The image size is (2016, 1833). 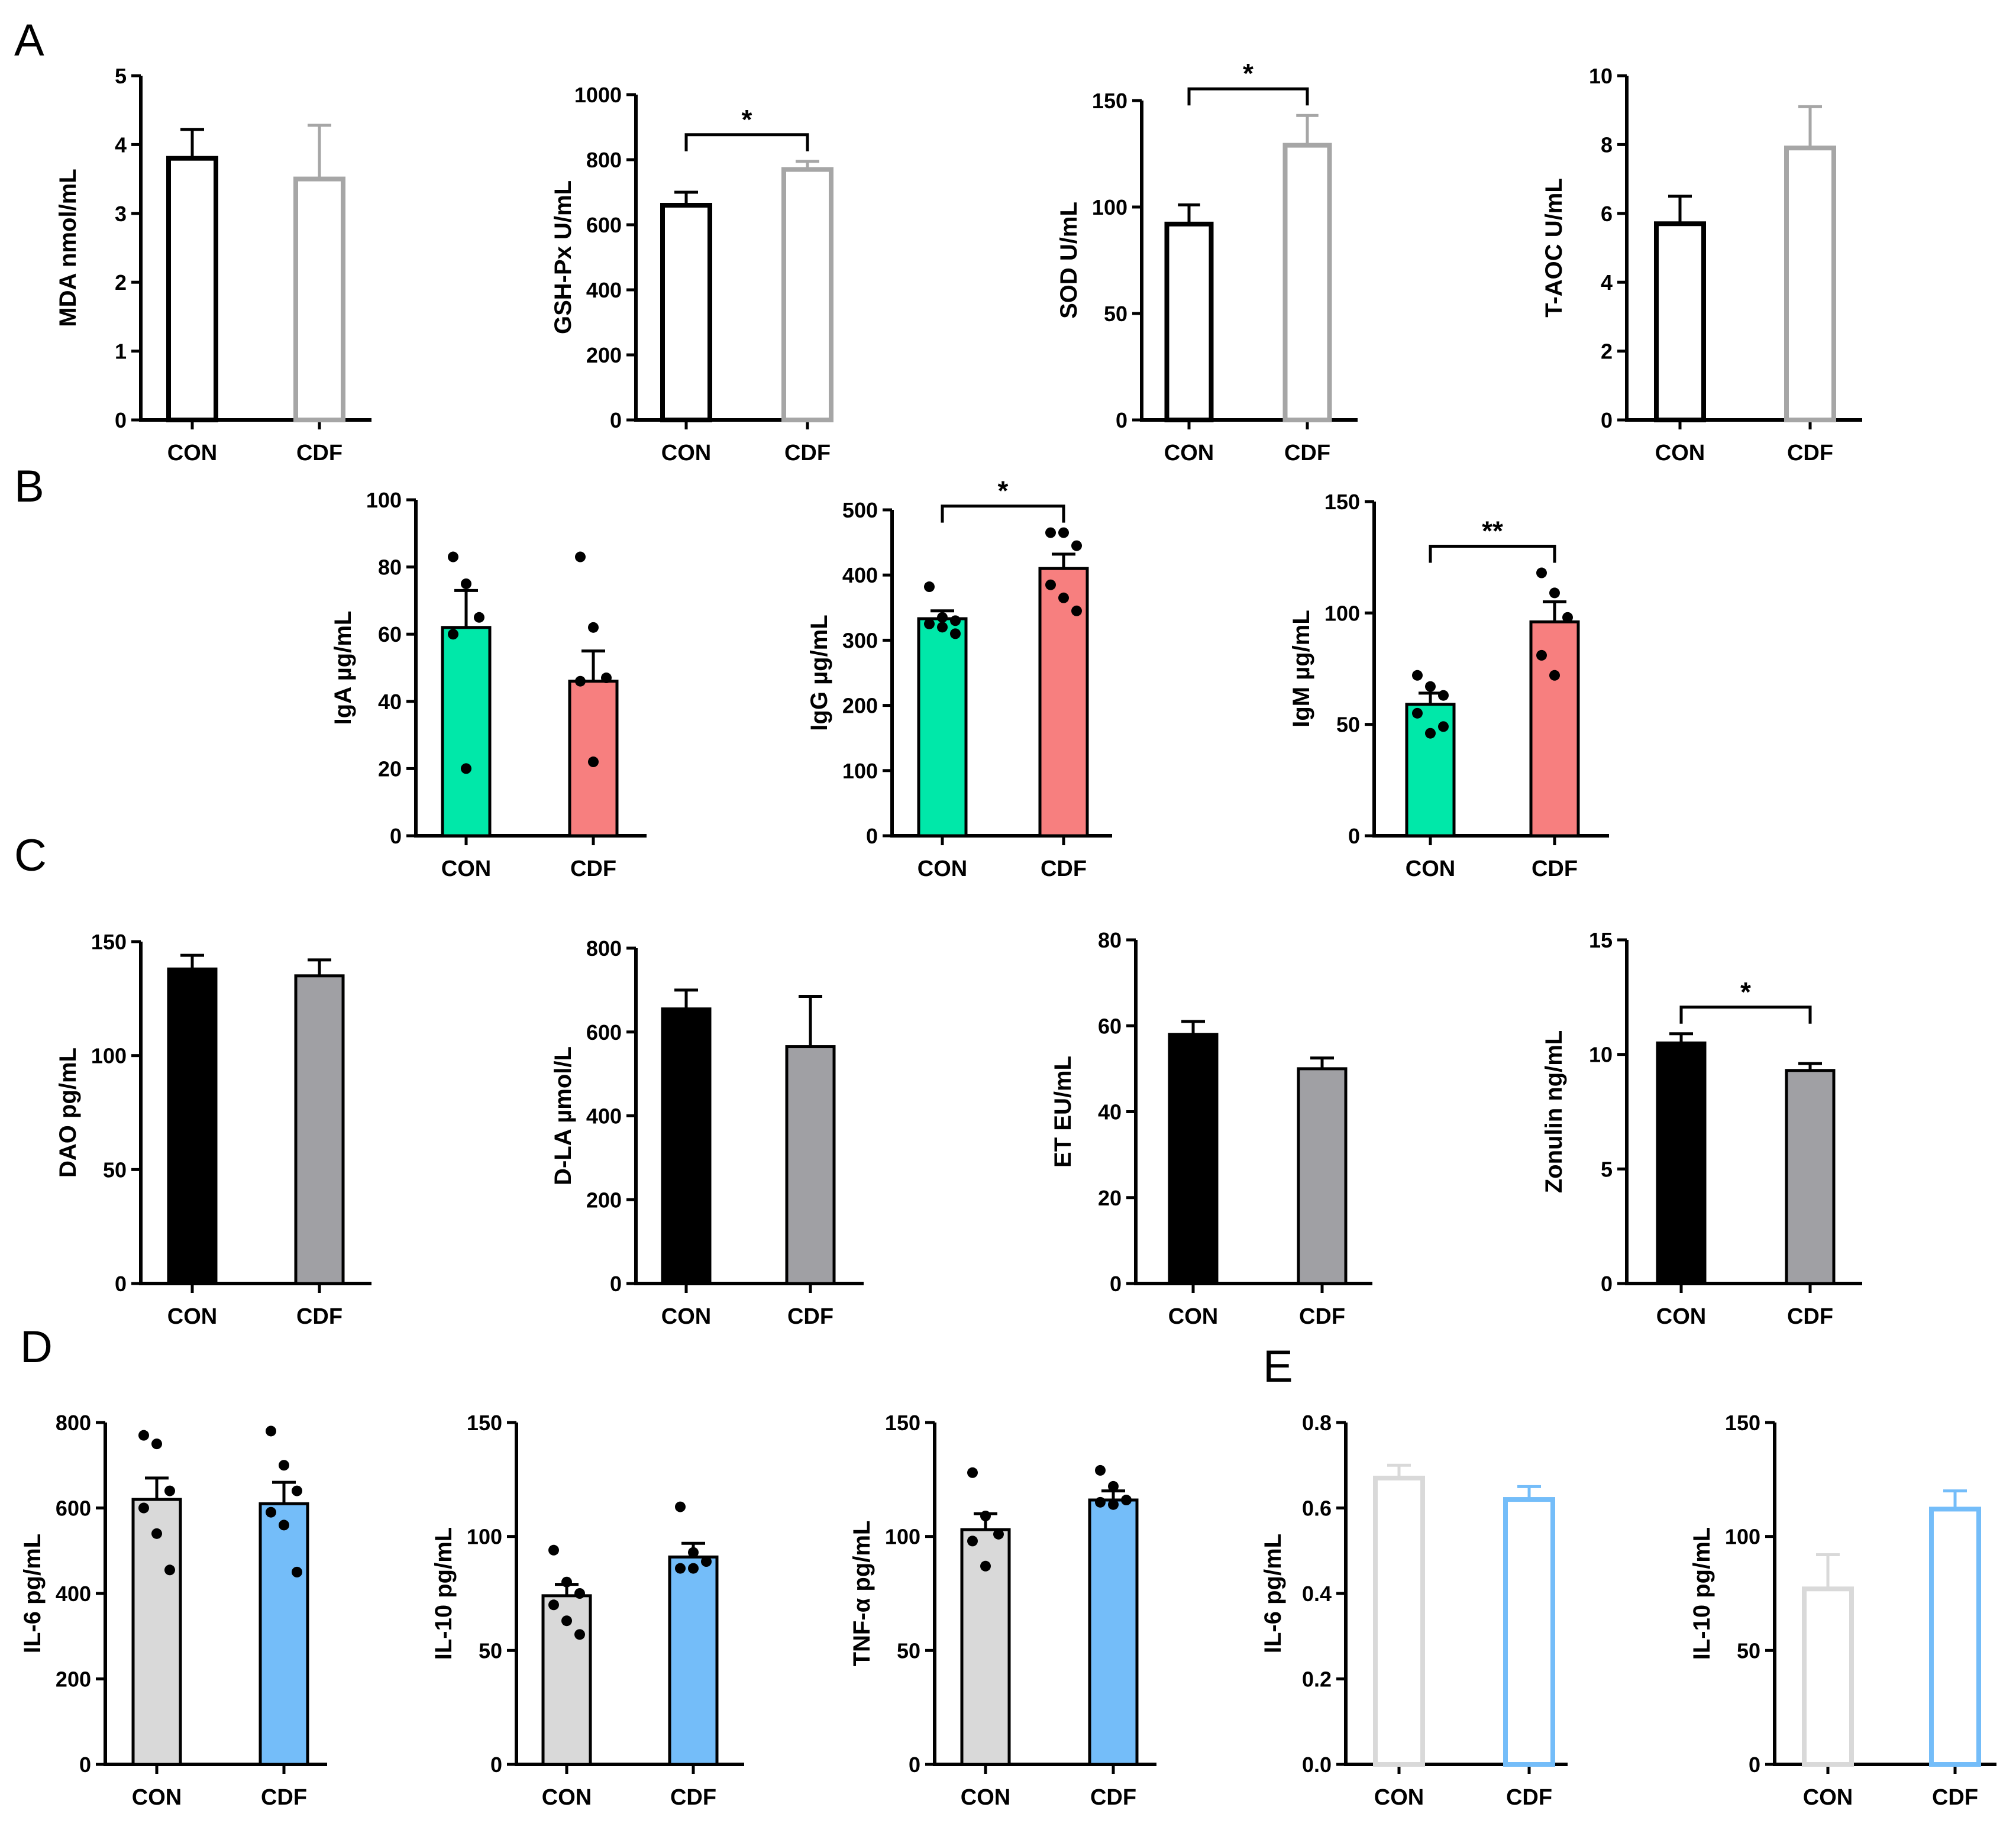 What do you see at coordinates (1069, 260) in the screenshot?
I see `y-axis-title: SOD U/mL` at bounding box center [1069, 260].